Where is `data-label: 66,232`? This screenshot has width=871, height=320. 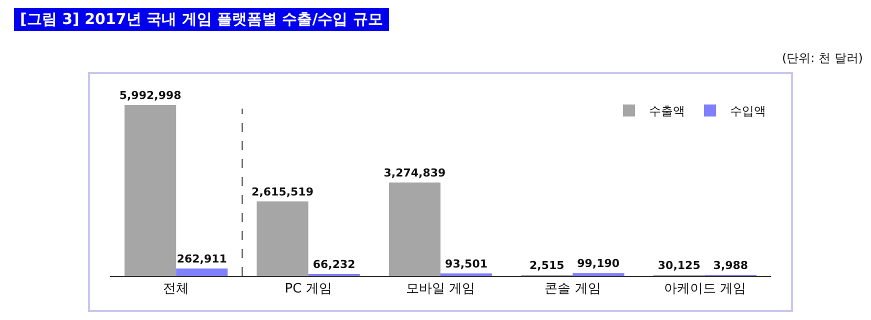 data-label: 66,232 is located at coordinates (334, 264).